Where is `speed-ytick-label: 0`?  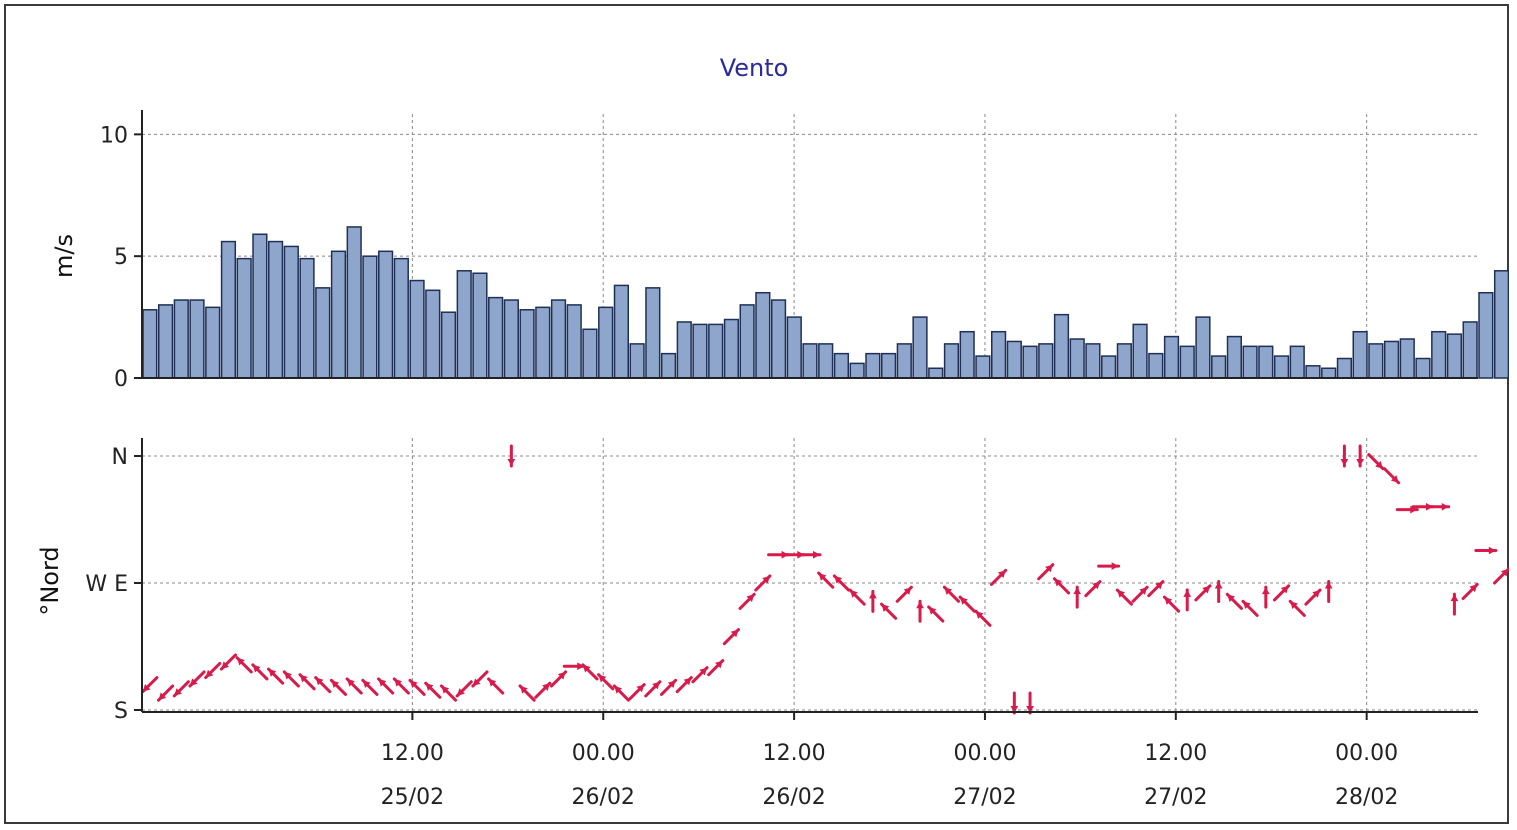
speed-ytick-label: 0 is located at coordinates (121, 379).